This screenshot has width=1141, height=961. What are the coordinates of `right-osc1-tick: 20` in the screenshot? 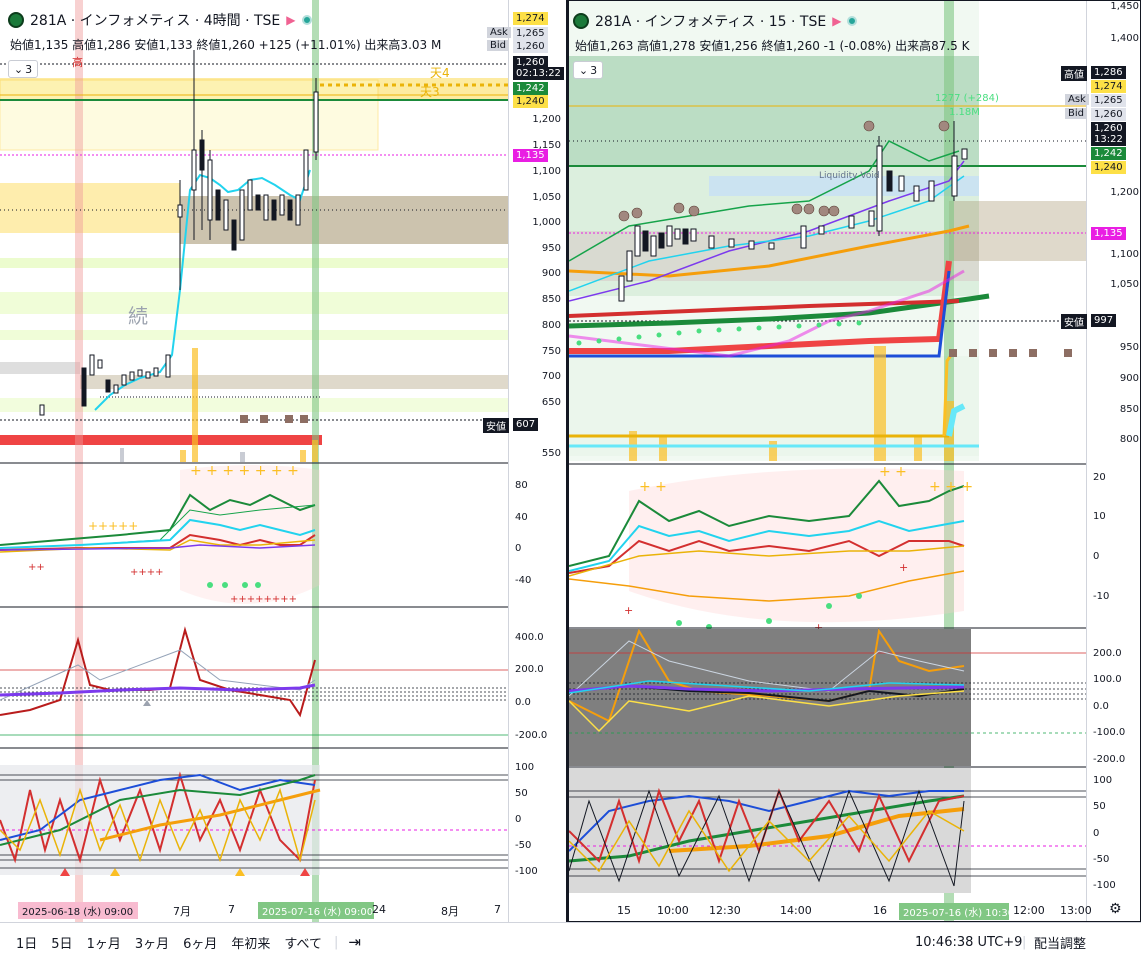 It's located at (1099, 477).